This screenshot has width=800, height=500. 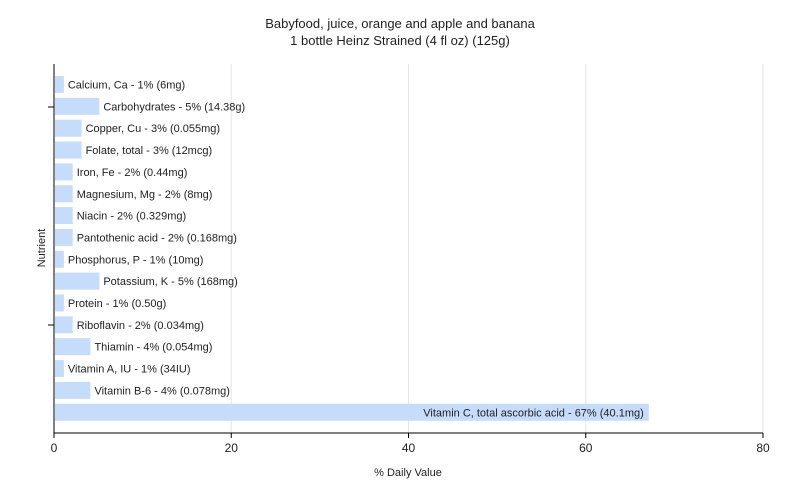 What do you see at coordinates (149, 151) in the screenshot?
I see `bar-label: Folate, total - 3% (12mcg)` at bounding box center [149, 151].